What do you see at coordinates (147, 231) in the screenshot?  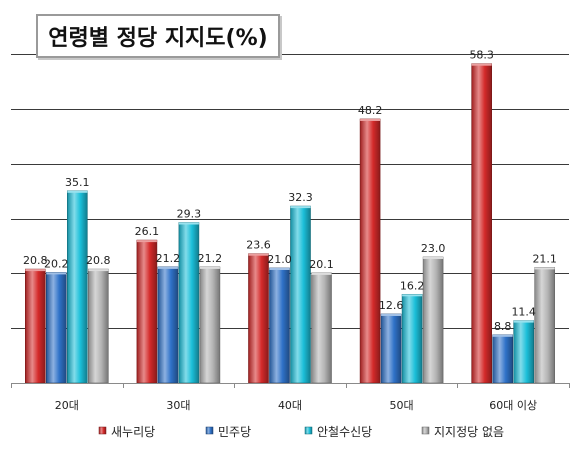 I see `data-label: 26.1` at bounding box center [147, 231].